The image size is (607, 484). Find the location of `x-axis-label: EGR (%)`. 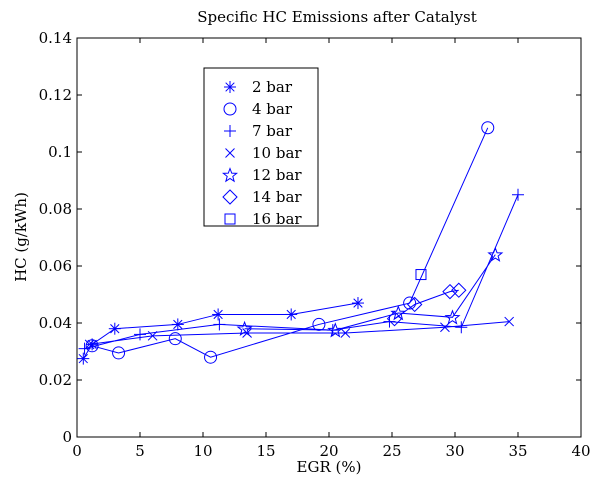

x-axis-label: EGR (%) is located at coordinates (329, 467).